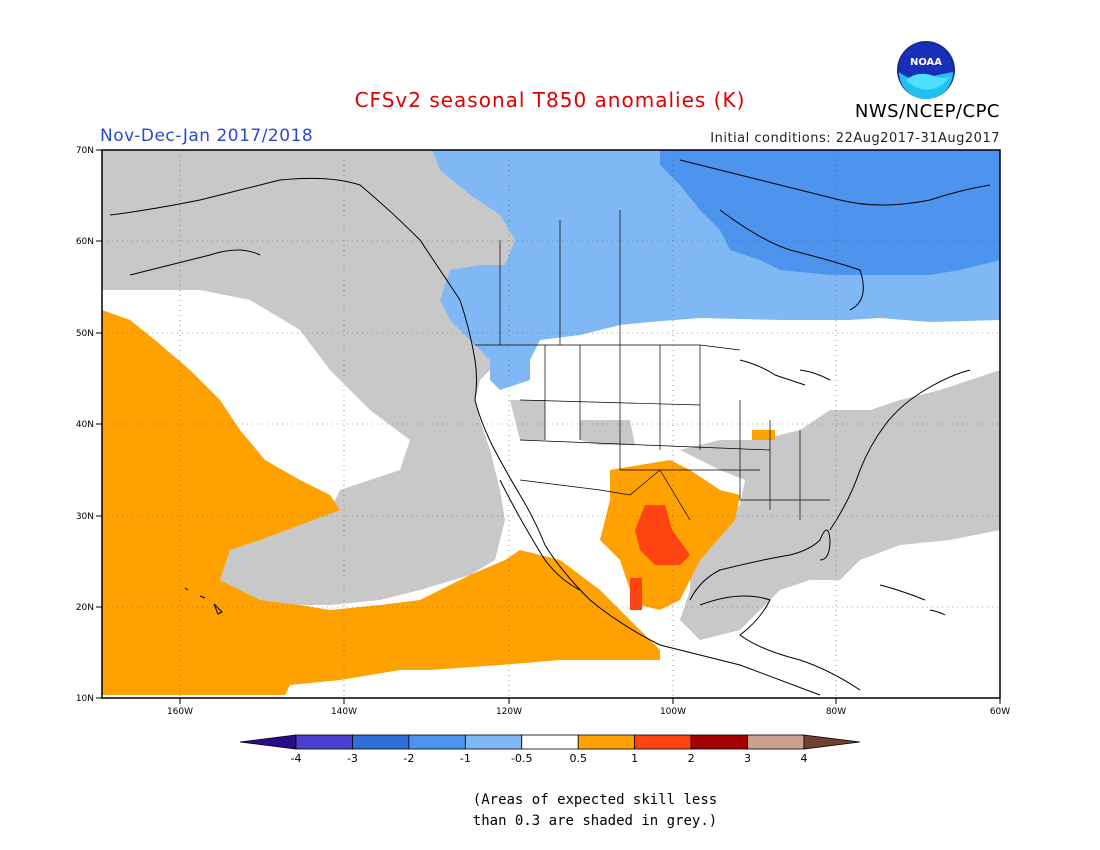 The width and height of the screenshot is (1100, 850). I want to click on colorbar: -4 -3 -2 -1 -0.5 0.5 1 2 3 4, so click(550, 749).